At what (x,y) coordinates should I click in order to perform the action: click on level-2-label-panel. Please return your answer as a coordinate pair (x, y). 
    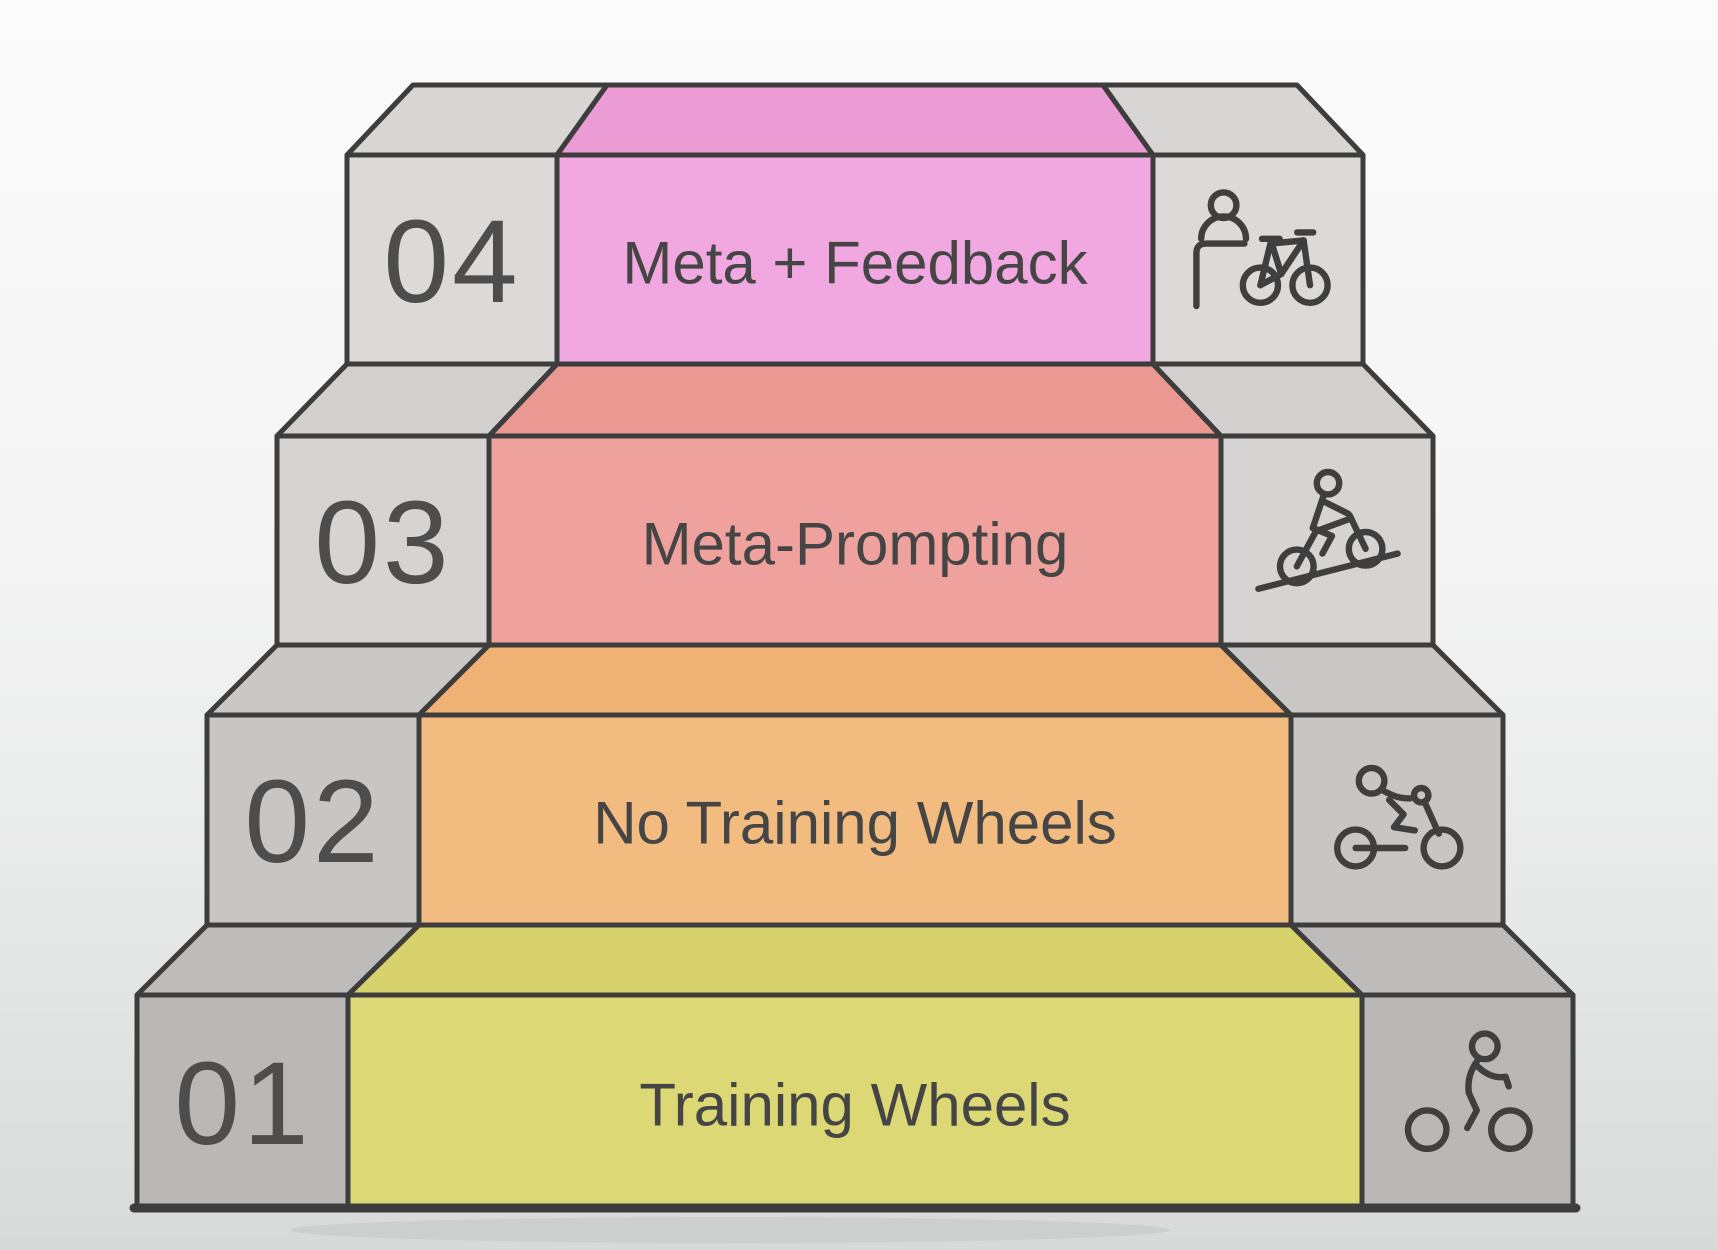
    Looking at the image, I should click on (855, 820).